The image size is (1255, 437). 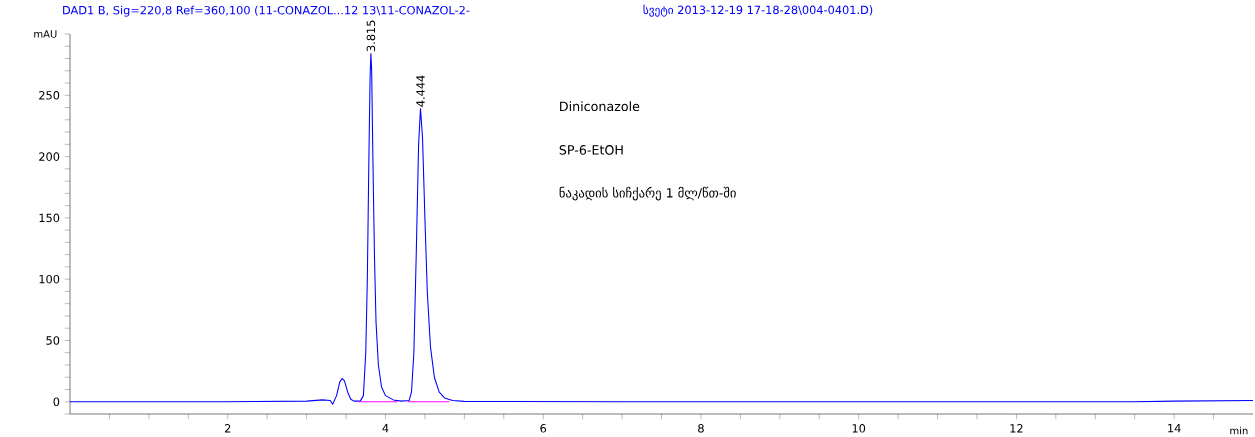 What do you see at coordinates (227, 428) in the screenshot?
I see `x-tick-label: 2` at bounding box center [227, 428].